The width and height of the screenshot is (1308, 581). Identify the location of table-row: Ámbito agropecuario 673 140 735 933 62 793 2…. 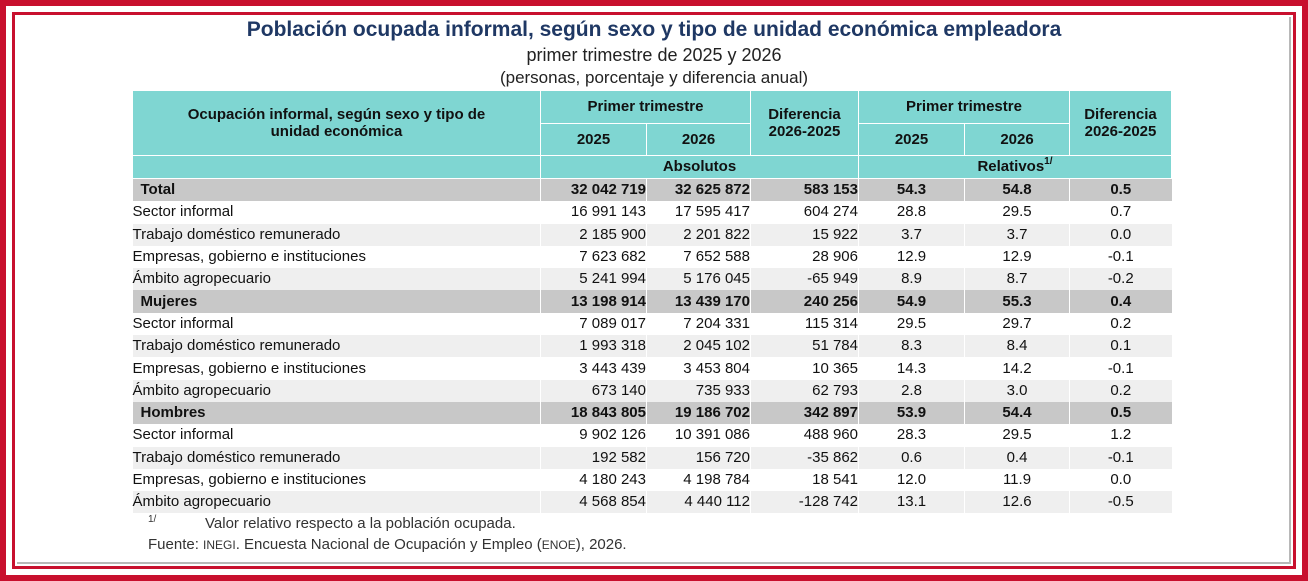
(652, 390).